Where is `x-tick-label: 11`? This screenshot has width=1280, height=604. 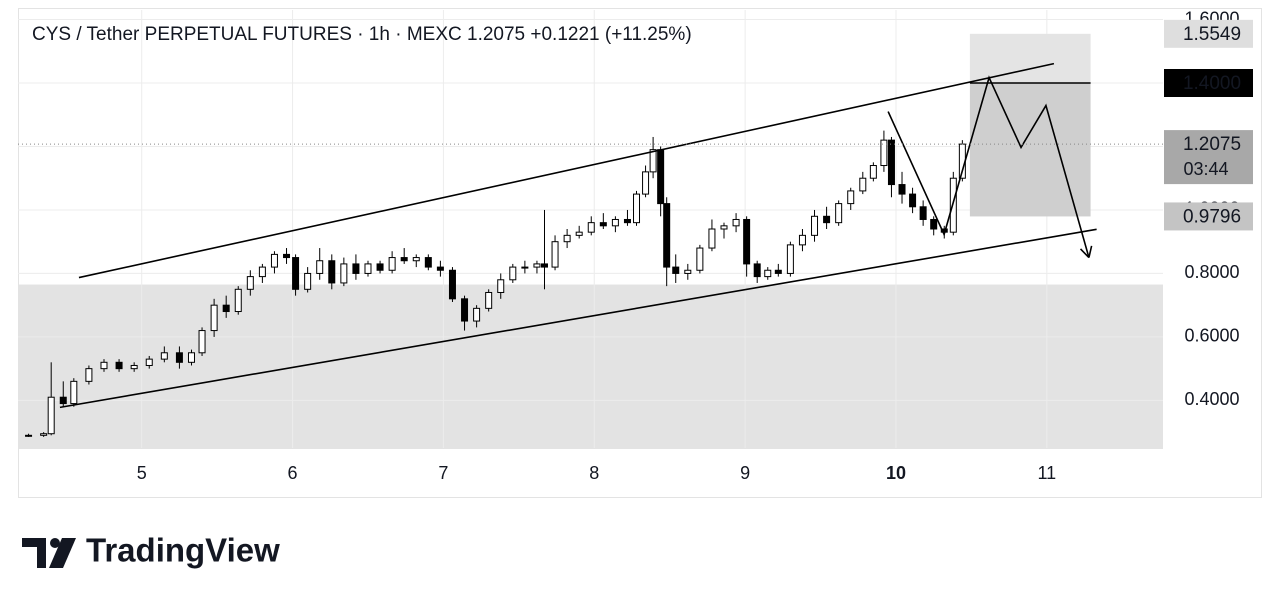 x-tick-label: 11 is located at coordinates (1046, 473).